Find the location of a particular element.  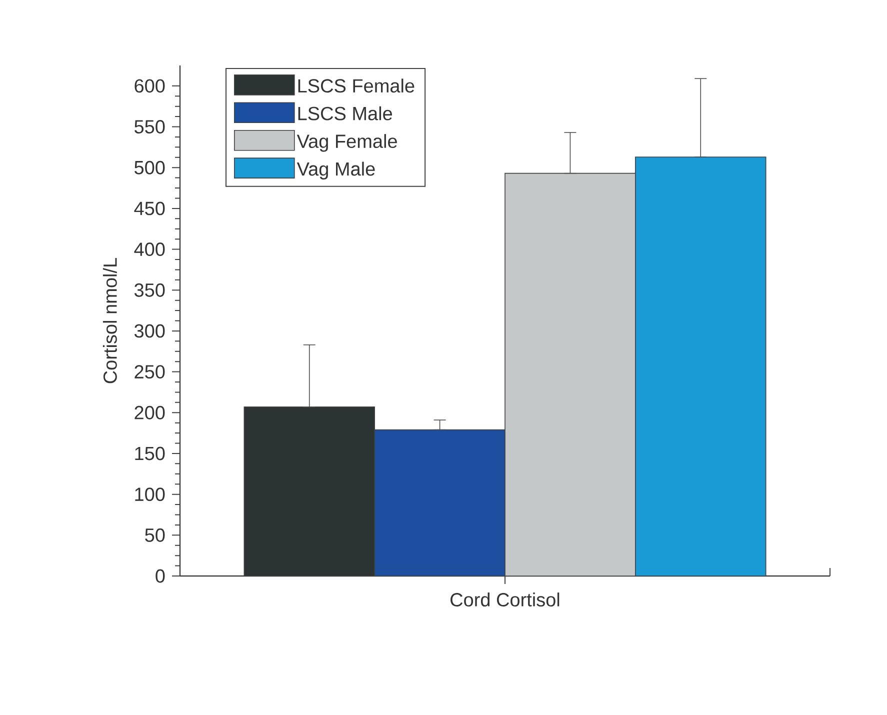

legend-label: LSCS Female is located at coordinates (356, 85).